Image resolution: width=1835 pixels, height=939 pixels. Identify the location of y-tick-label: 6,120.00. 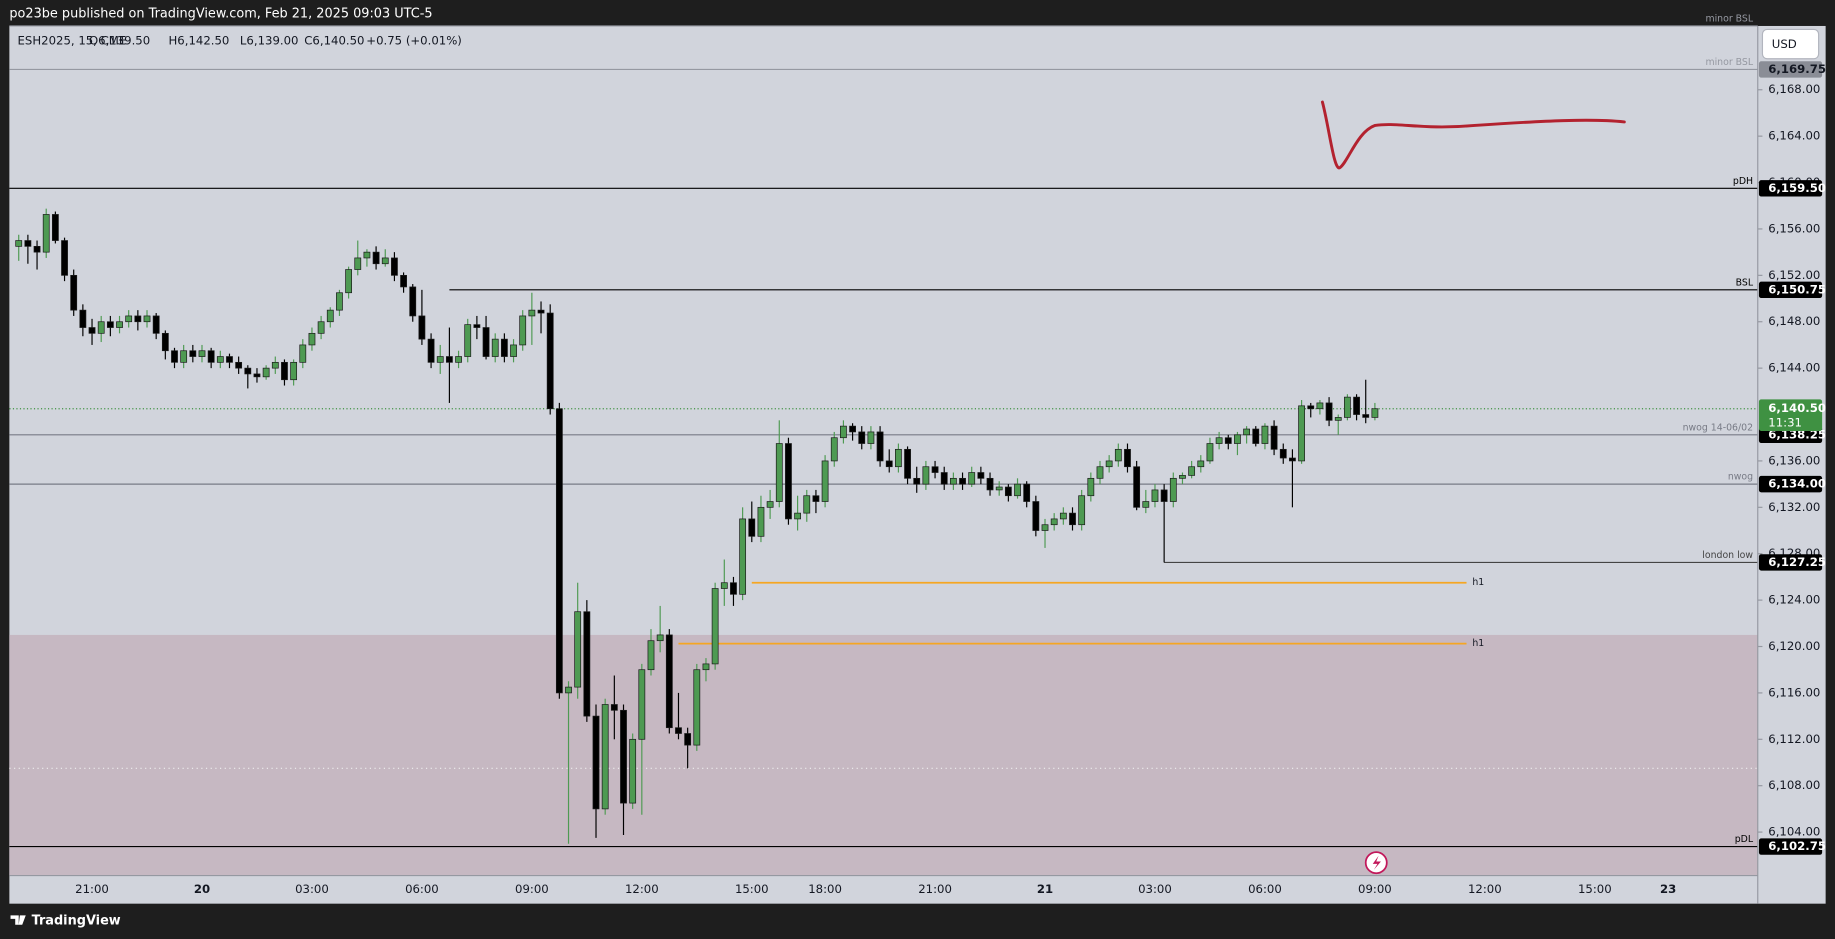
(1794, 646).